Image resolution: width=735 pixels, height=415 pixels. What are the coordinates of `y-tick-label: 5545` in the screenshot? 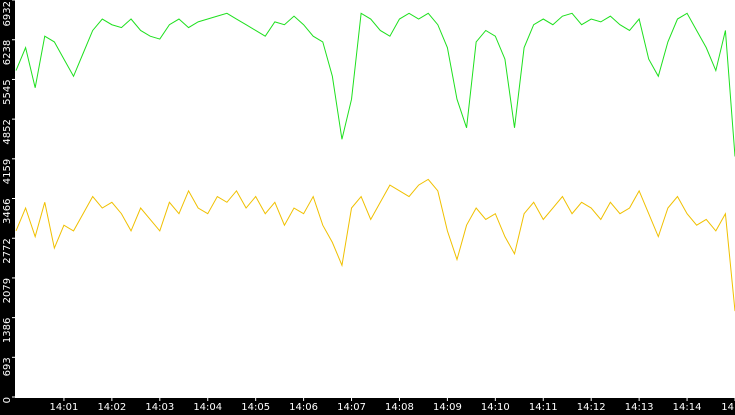 It's located at (7, 91).